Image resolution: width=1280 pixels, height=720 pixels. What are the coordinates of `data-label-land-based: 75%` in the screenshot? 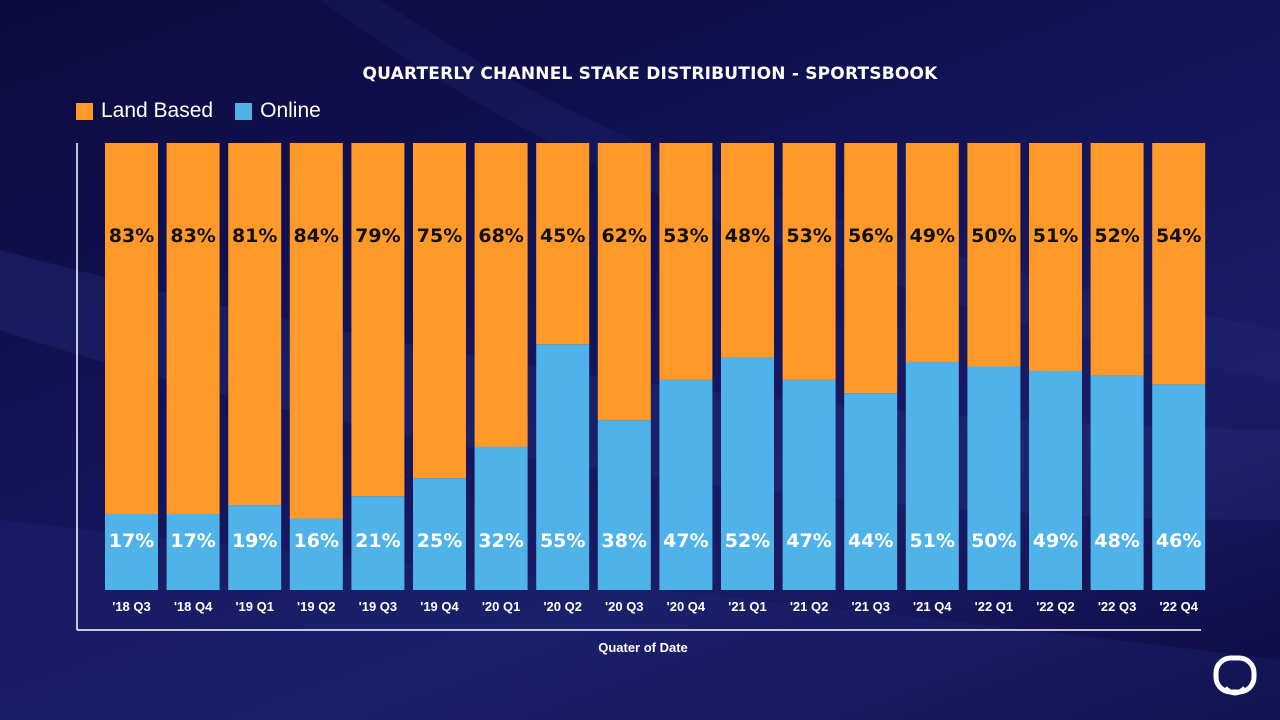 It's located at (439, 236).